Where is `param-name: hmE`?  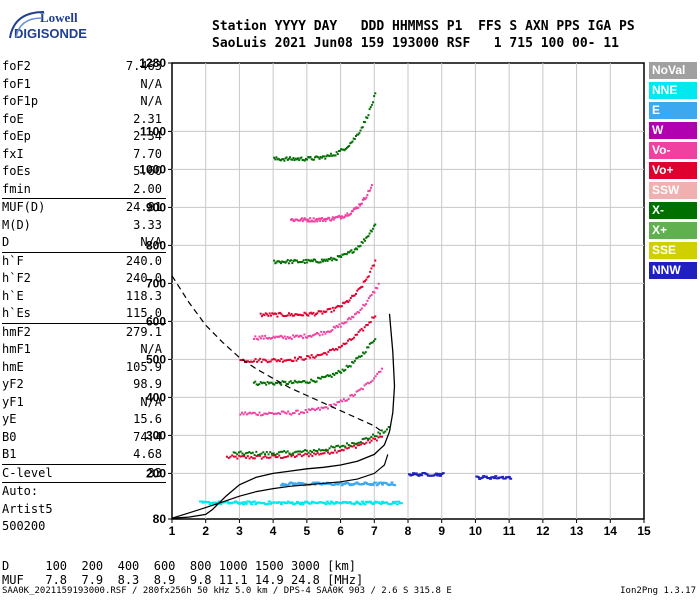
param-name: hmE is located at coordinates (13, 366).